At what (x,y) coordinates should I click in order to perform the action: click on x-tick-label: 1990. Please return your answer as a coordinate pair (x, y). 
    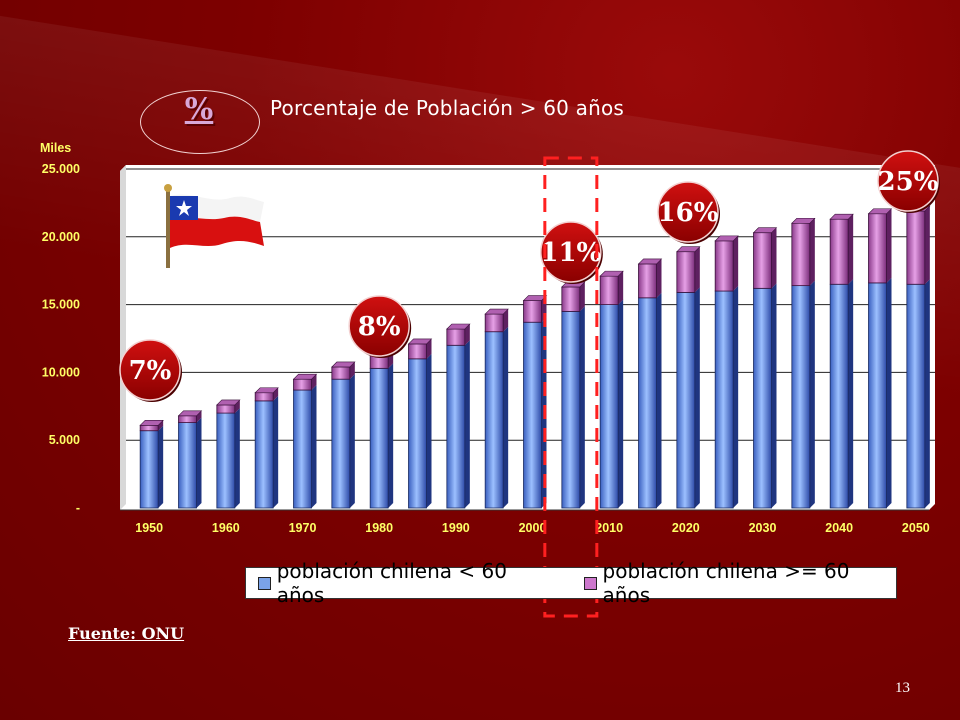
    Looking at the image, I should click on (456, 528).